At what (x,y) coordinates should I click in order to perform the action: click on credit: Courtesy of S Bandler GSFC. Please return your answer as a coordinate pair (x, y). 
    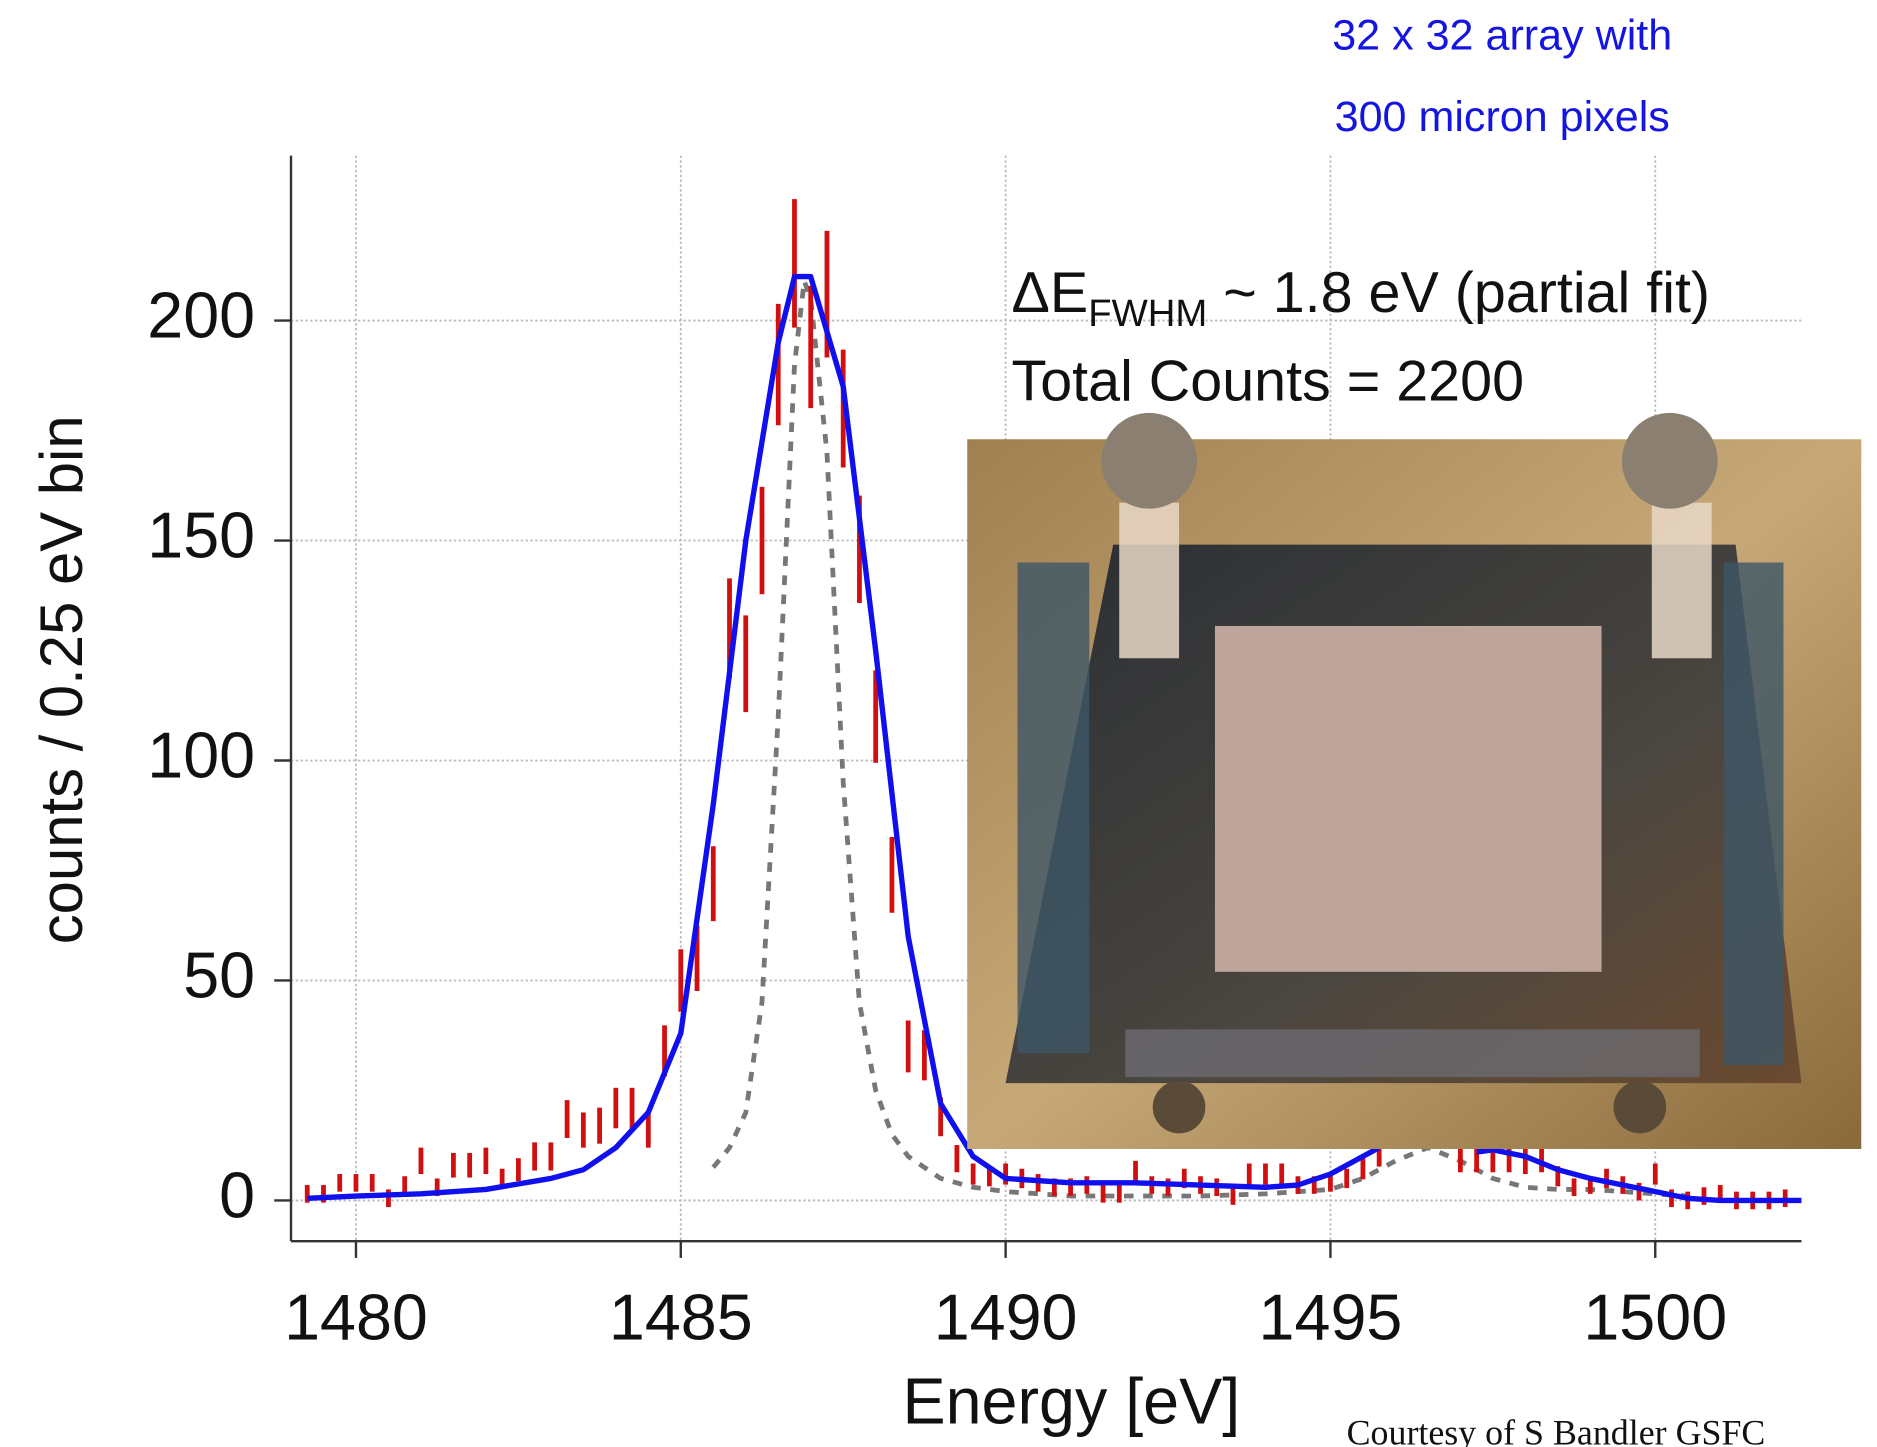
    Looking at the image, I should click on (1556, 1429).